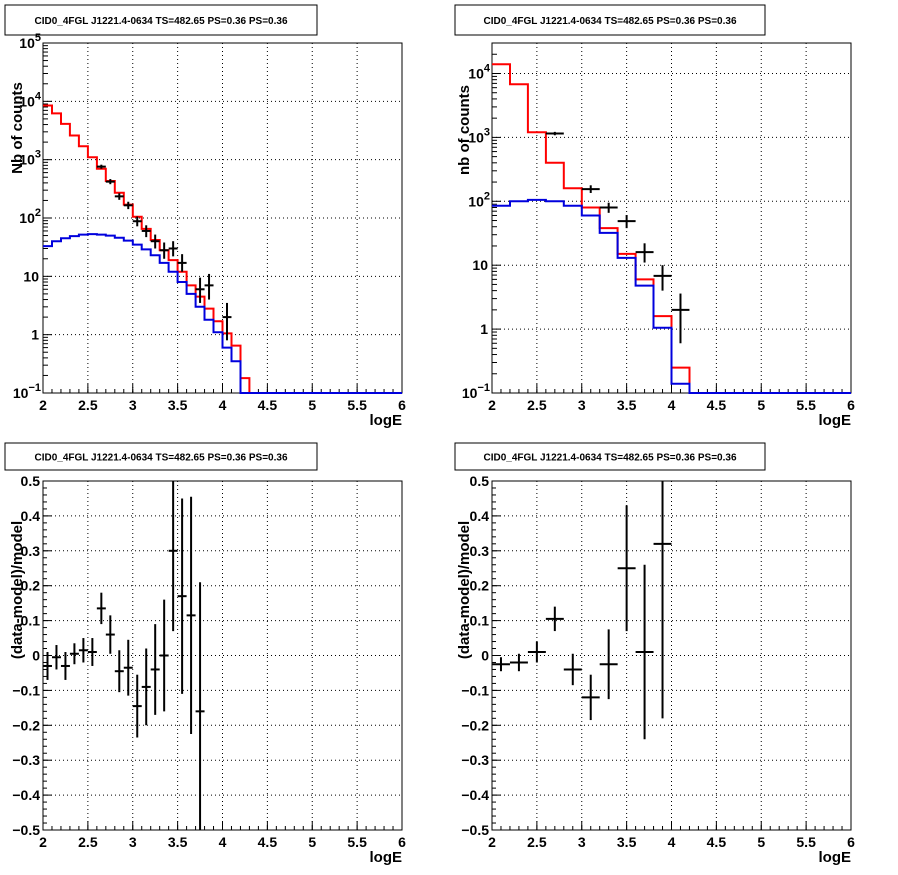  Describe the element at coordinates (38, 38) in the screenshot. I see `y-tick-exponent: 5` at that location.